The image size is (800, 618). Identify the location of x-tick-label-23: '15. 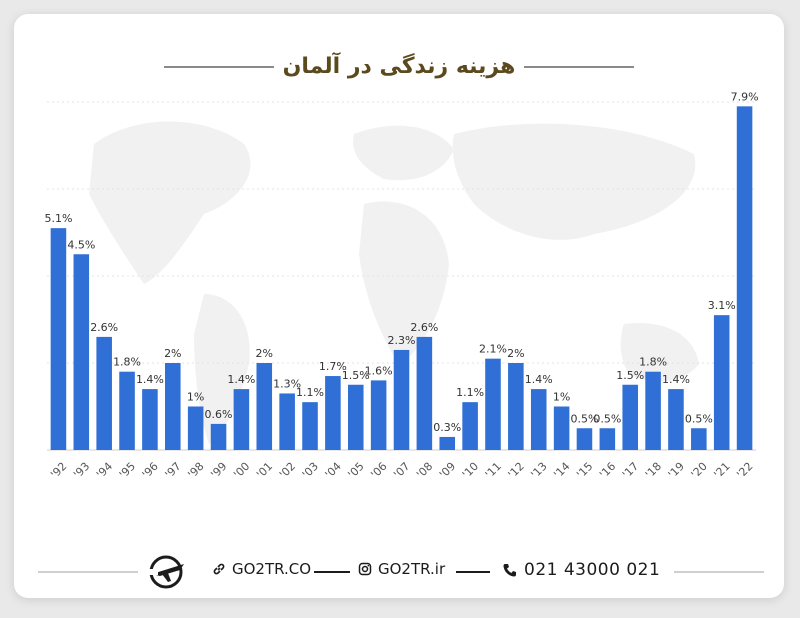
(584, 470).